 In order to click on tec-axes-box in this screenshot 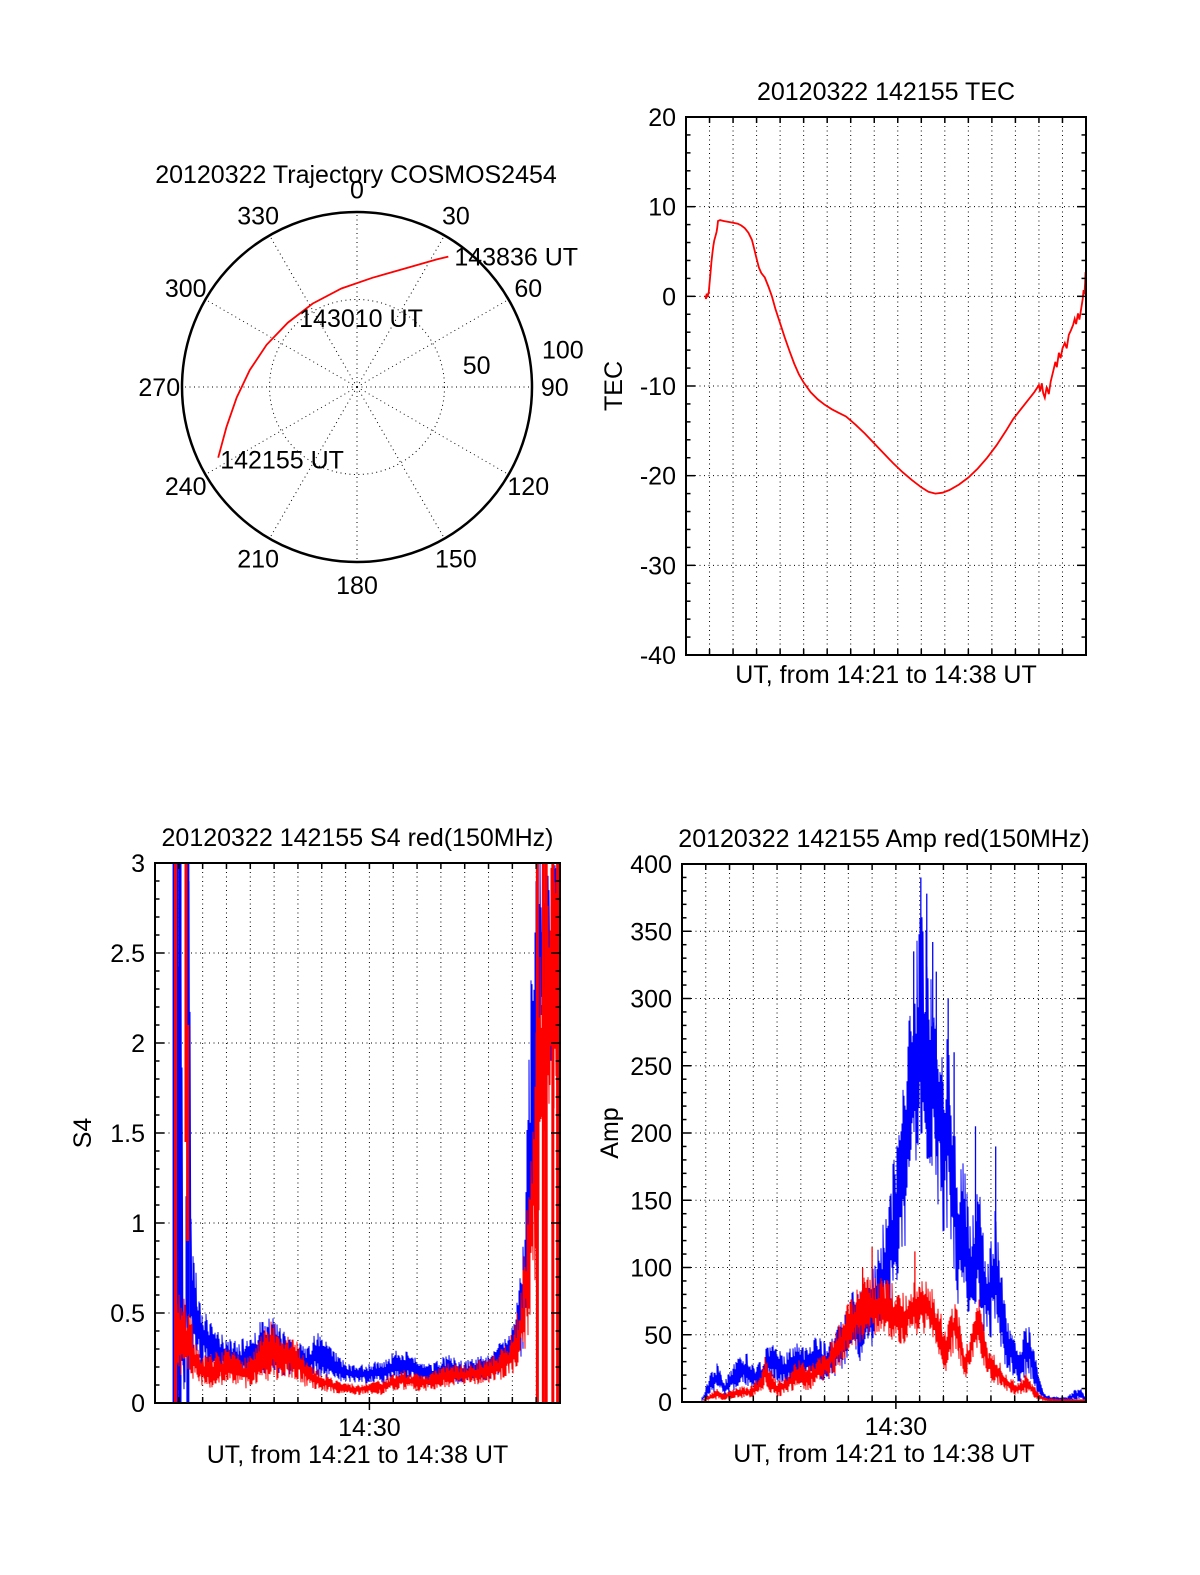, I will do `click(886, 386)`.